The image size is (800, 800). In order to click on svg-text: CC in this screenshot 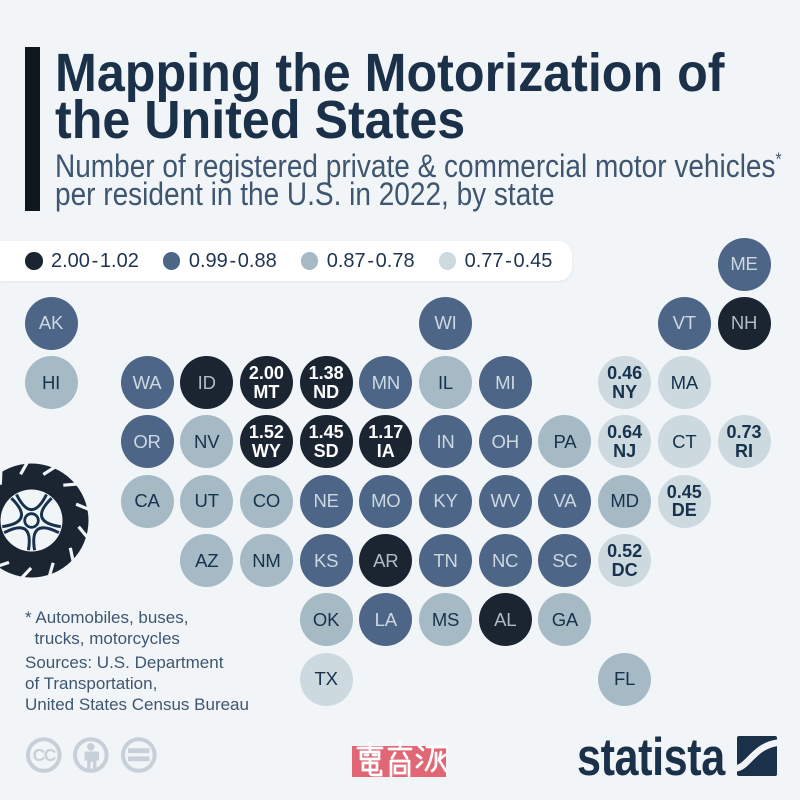, I will do `click(44, 755)`.